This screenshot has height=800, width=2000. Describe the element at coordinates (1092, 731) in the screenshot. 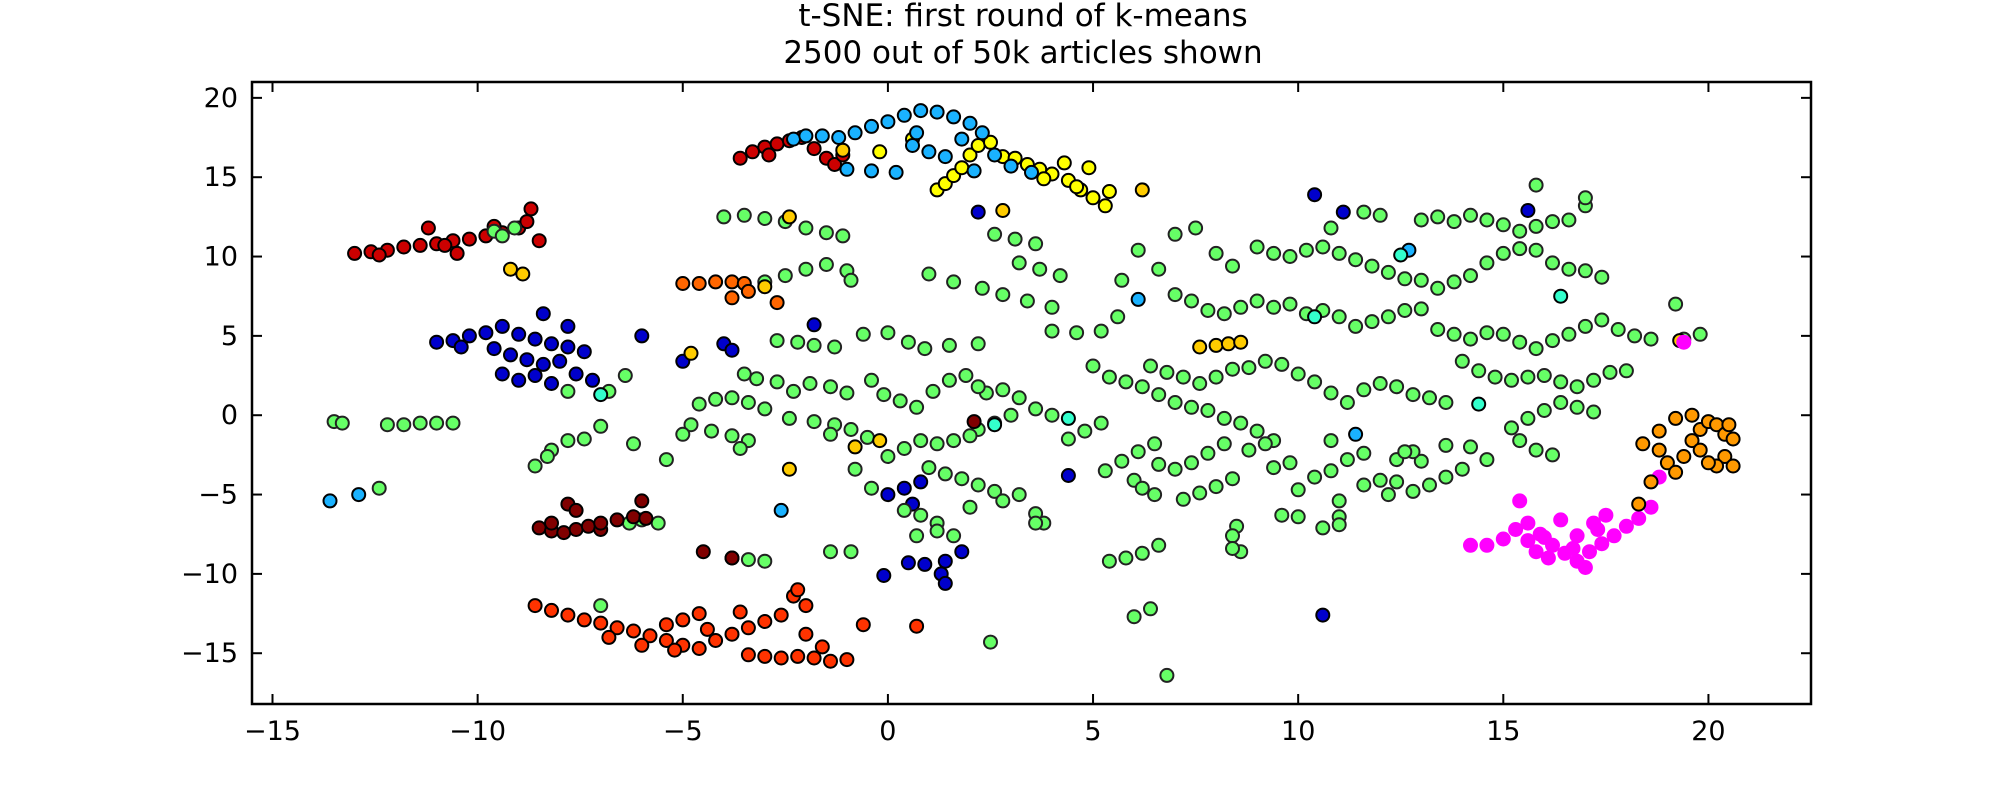

I see `x-tick-label: 5` at that location.